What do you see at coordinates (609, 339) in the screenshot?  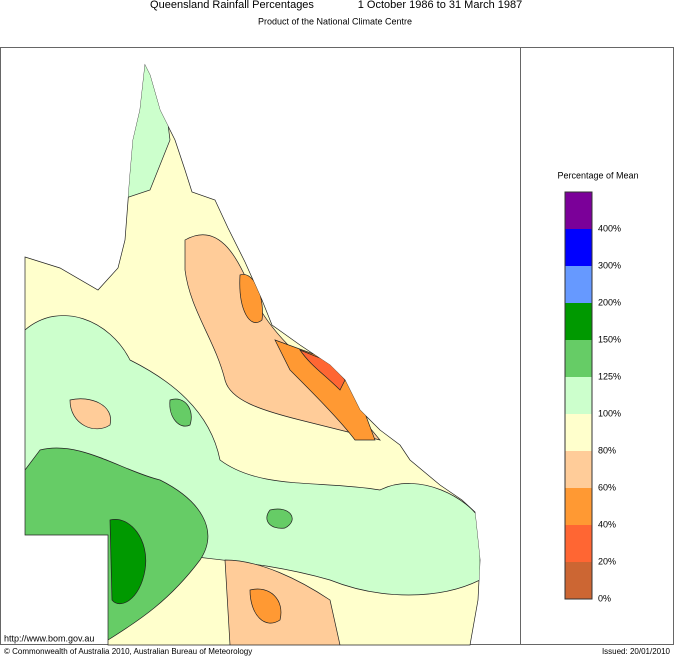 I see `legend-label: 150%` at bounding box center [609, 339].